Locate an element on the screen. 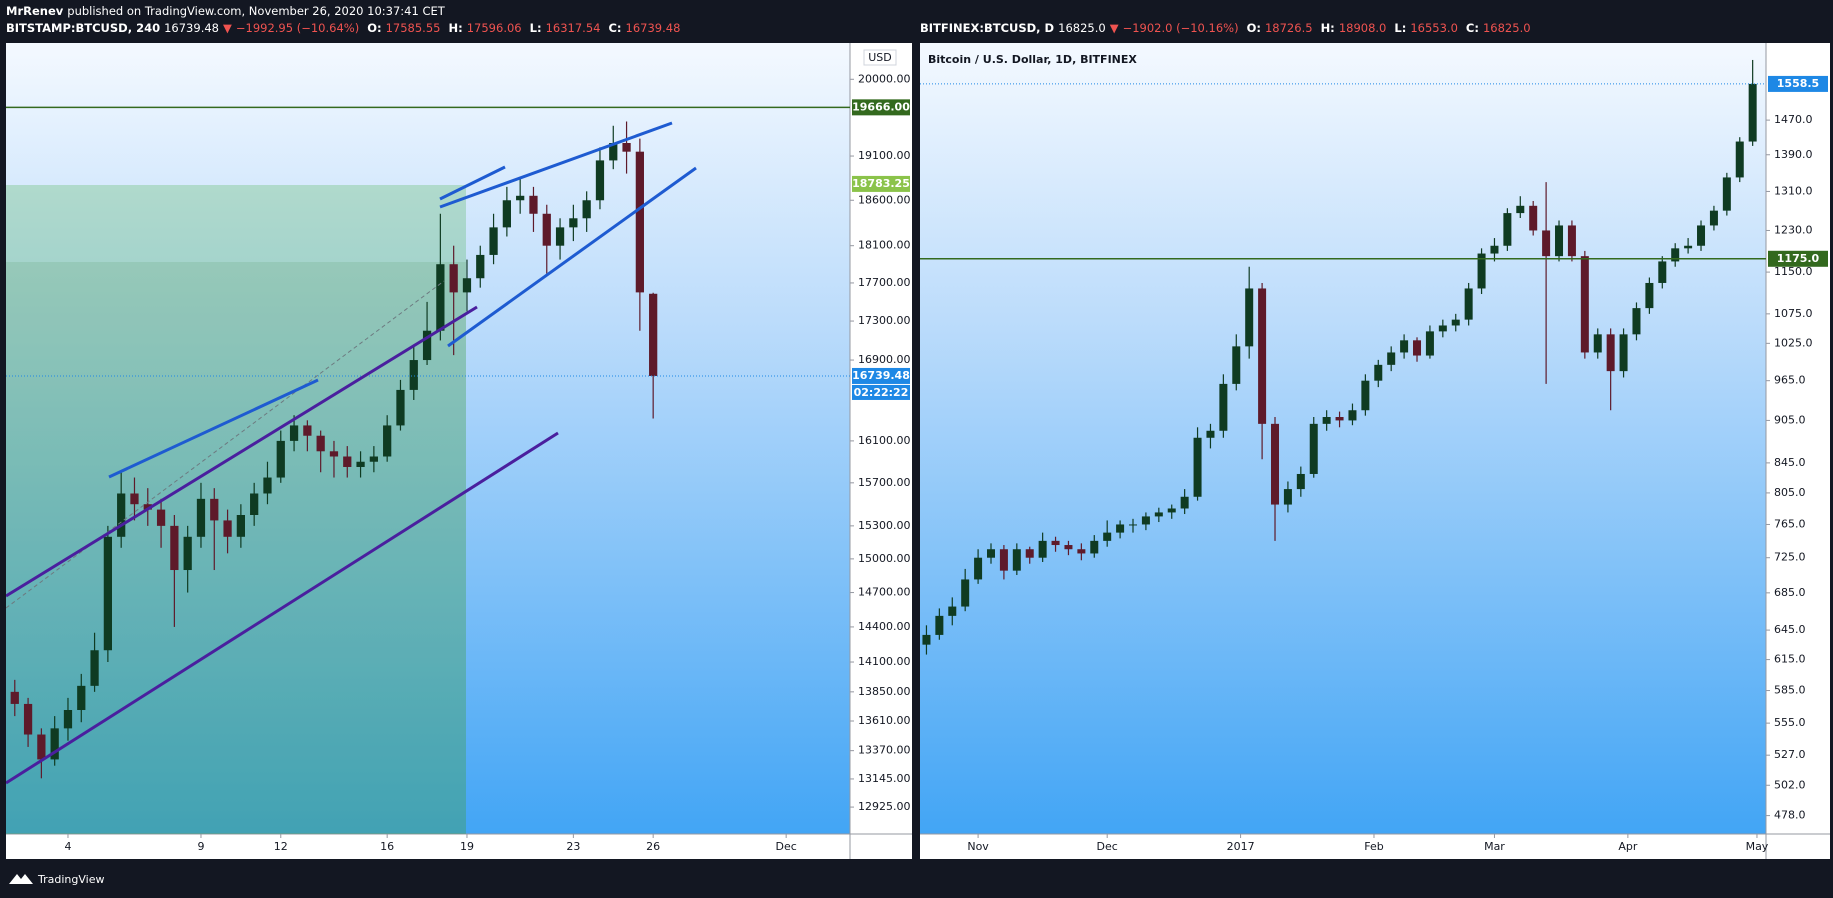  x-tick-label: 16 is located at coordinates (387, 846).